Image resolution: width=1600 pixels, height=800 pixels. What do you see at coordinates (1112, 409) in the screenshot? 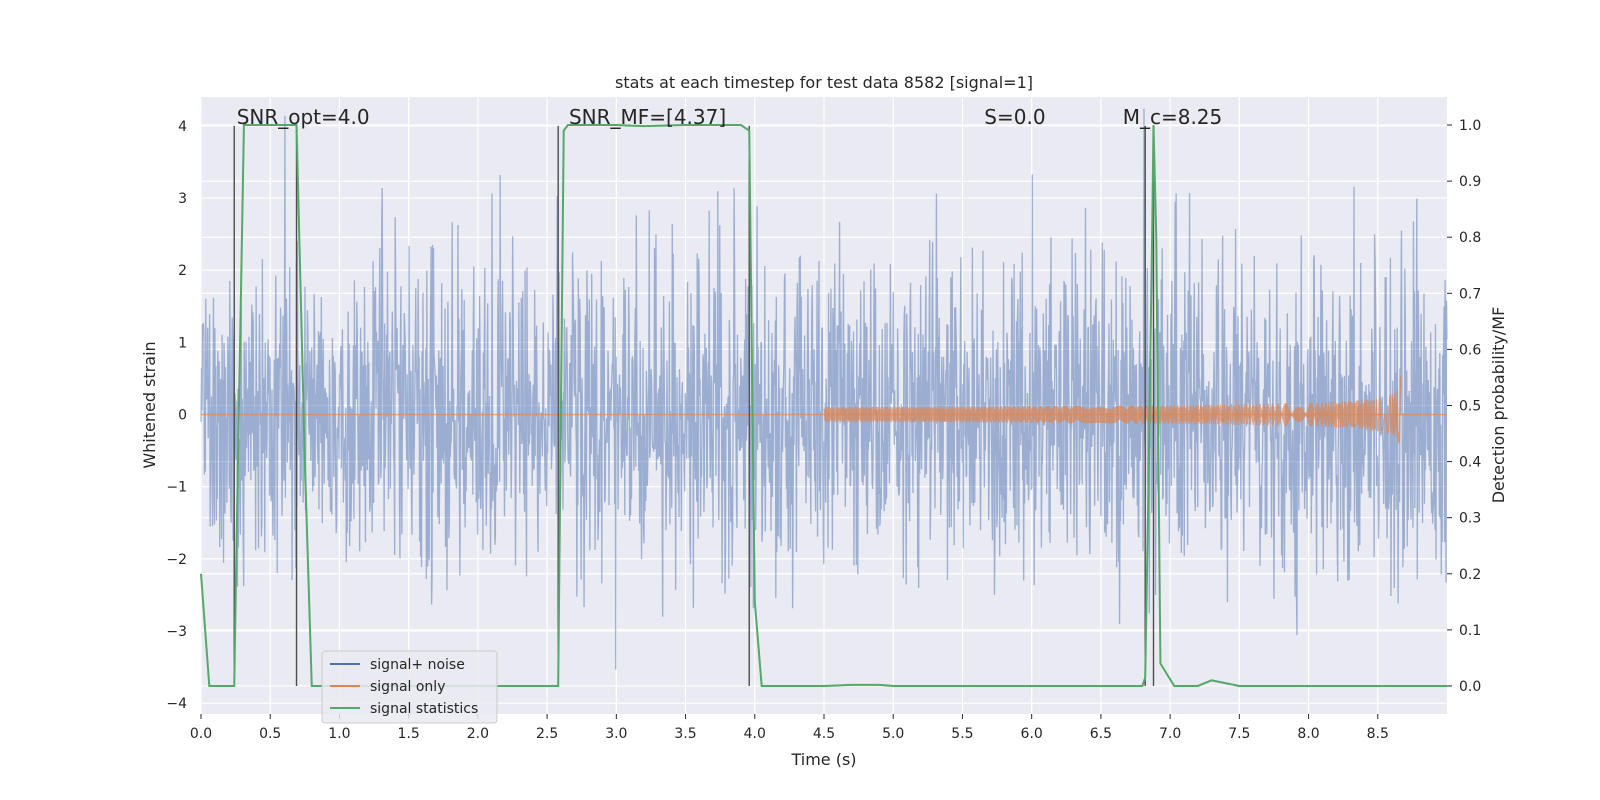
I see `signal-only-line` at bounding box center [1112, 409].